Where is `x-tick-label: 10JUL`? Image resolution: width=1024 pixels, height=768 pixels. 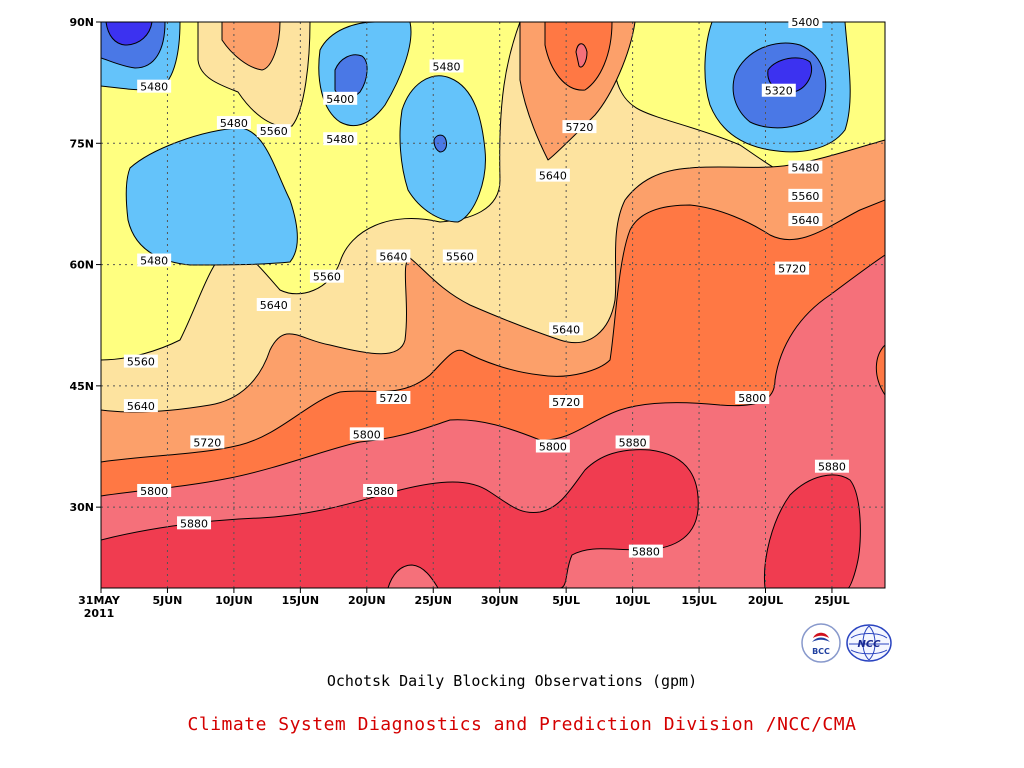
x-tick-label: 10JUL is located at coordinates (632, 600).